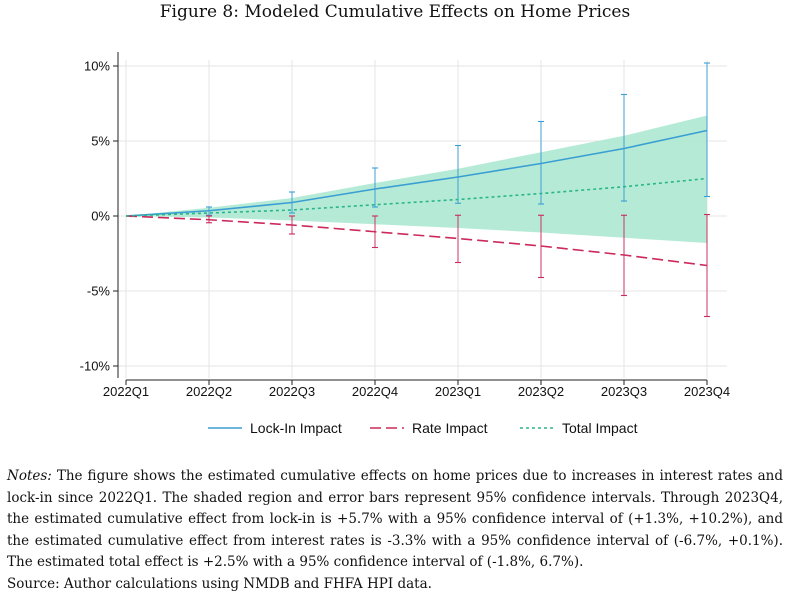 Image resolution: width=790 pixels, height=596 pixels. What do you see at coordinates (416, 173) in the screenshot?
I see `lock-in-impact-line` at bounding box center [416, 173].